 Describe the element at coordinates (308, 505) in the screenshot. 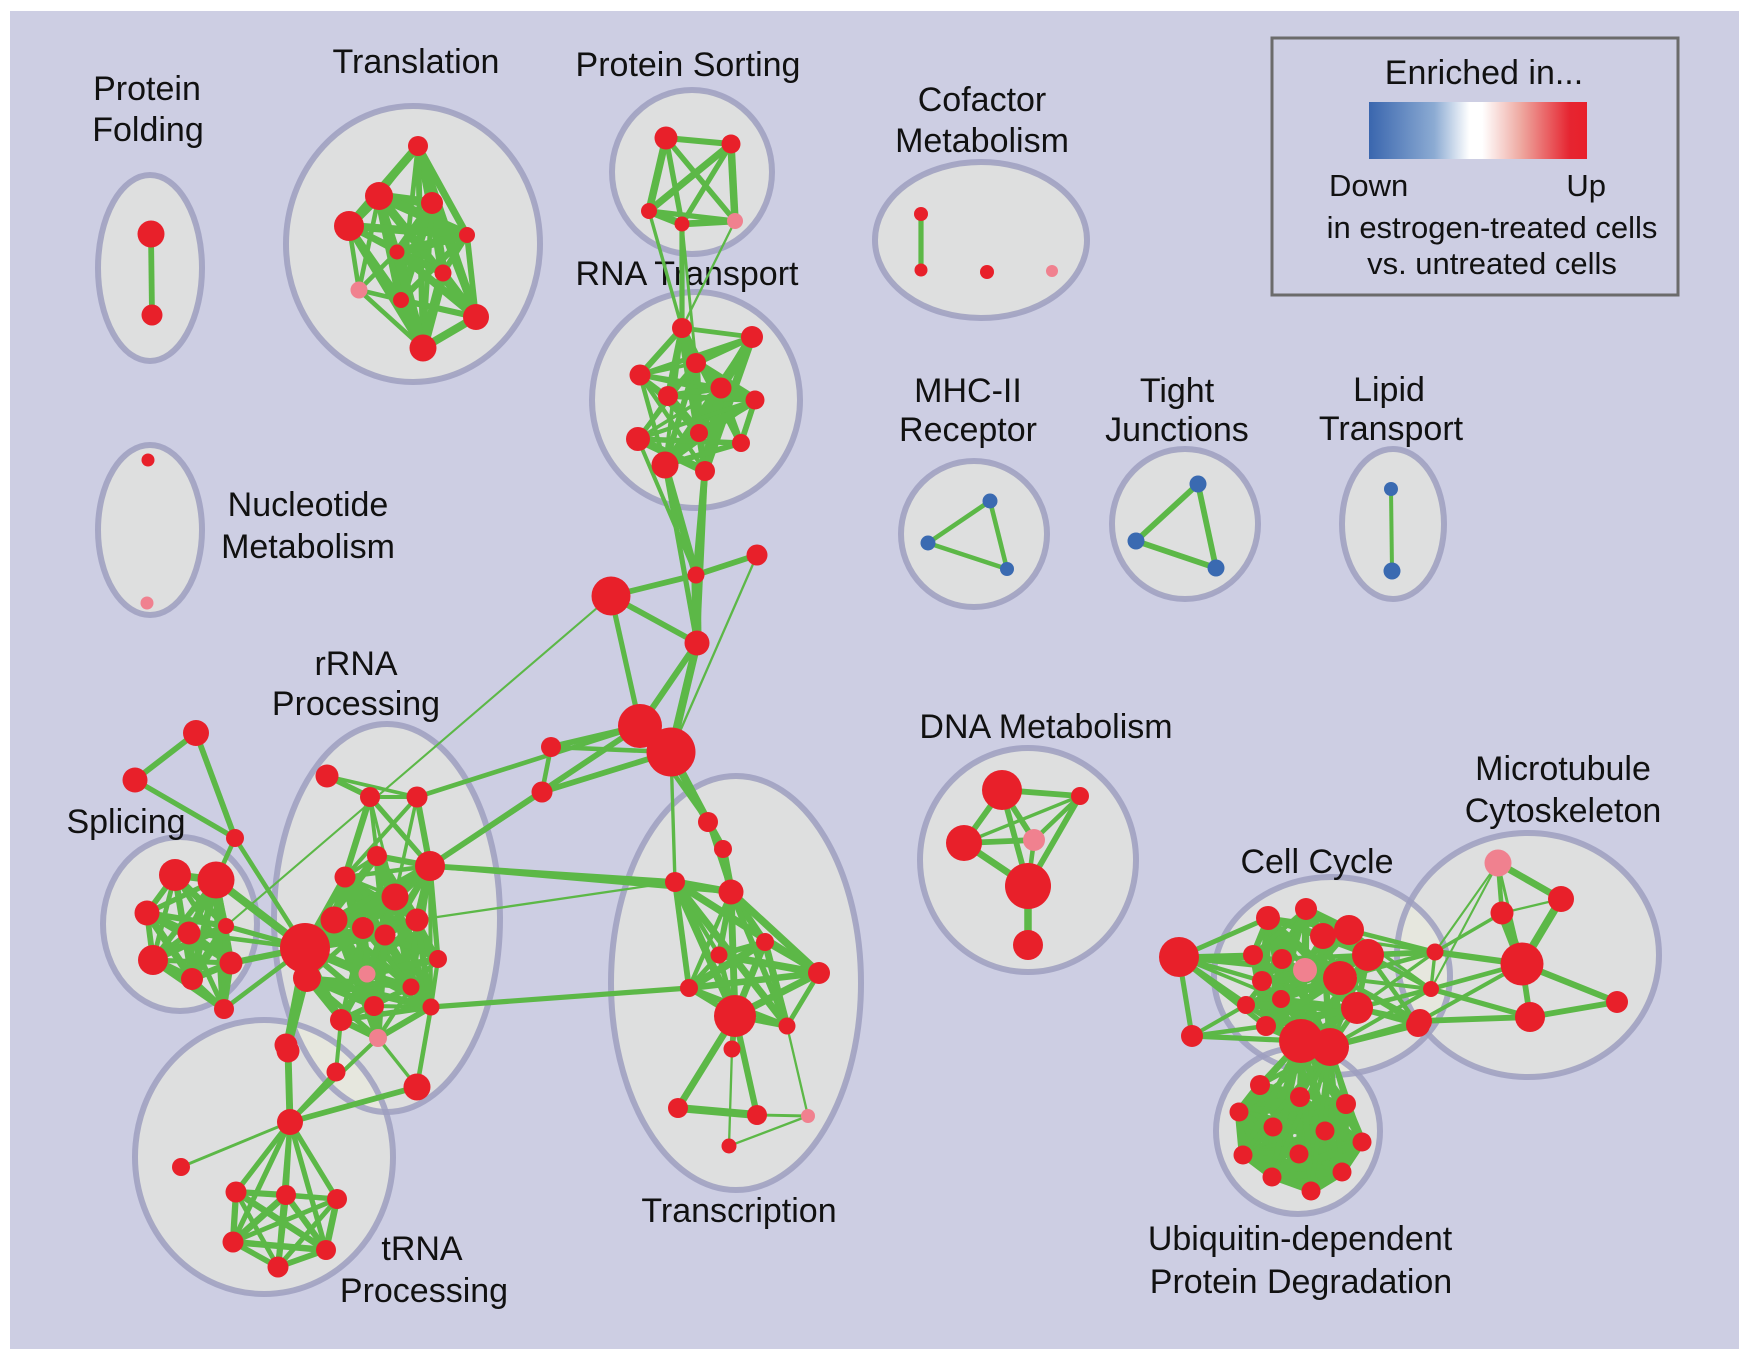

I see `svg-text: Nucleotide` at that location.